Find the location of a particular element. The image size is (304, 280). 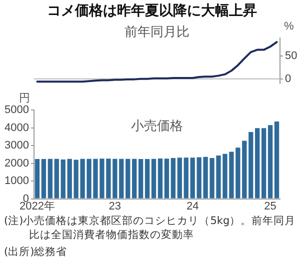

y-tick-label: 5000 is located at coordinates (16, 110).